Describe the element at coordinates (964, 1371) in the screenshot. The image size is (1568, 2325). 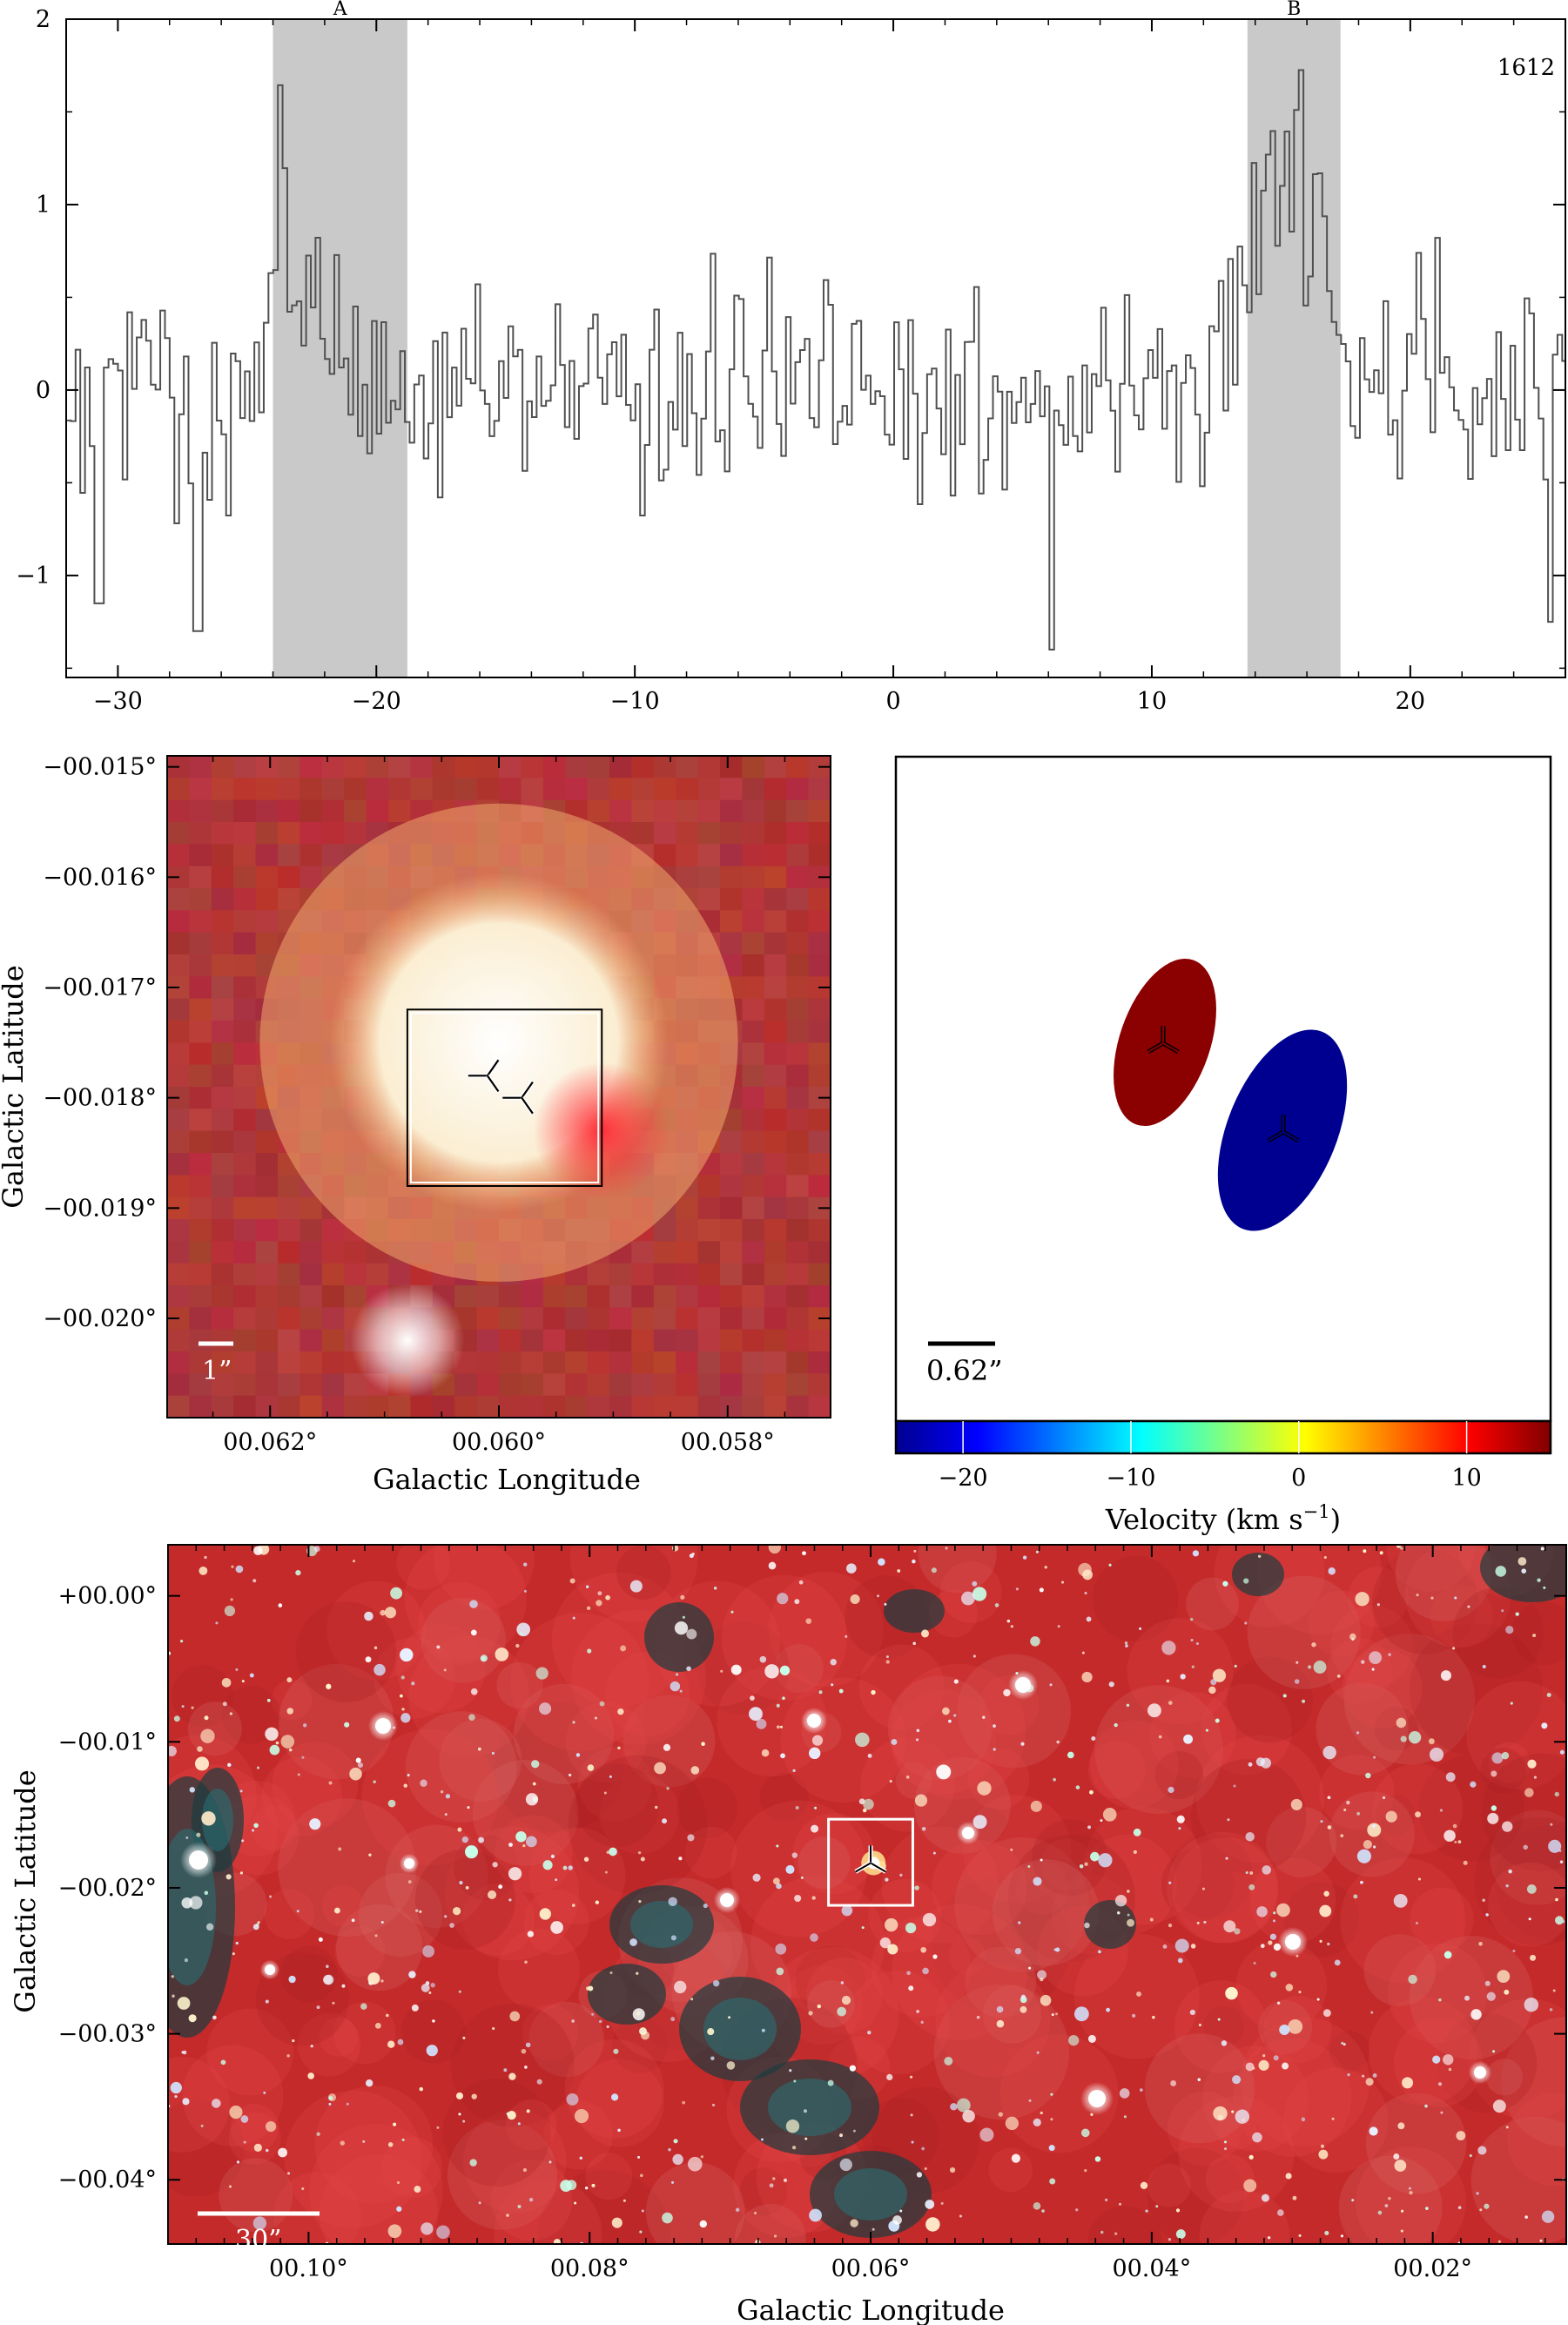
I see `velocity-map-scalebar-label: 0.62”` at that location.